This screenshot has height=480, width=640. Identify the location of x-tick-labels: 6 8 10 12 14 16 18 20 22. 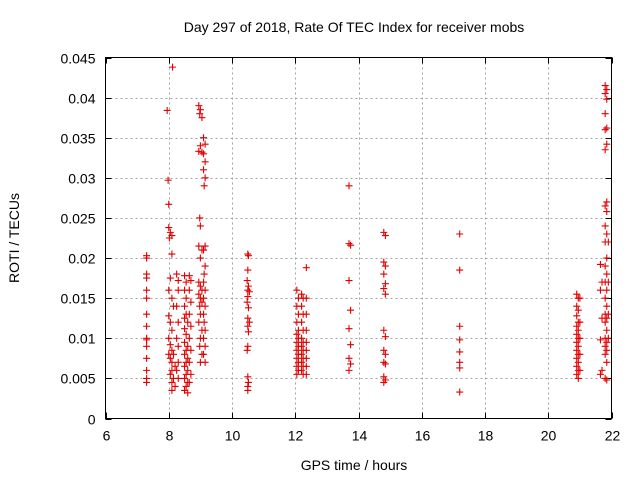
(362, 436).